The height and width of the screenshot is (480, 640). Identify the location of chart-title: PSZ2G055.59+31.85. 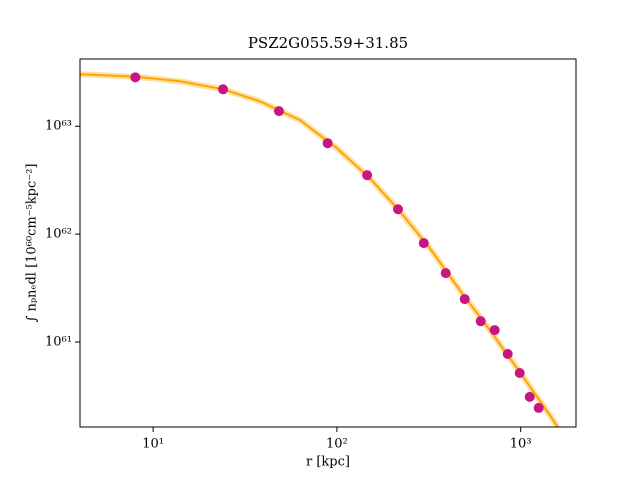
(328, 43).